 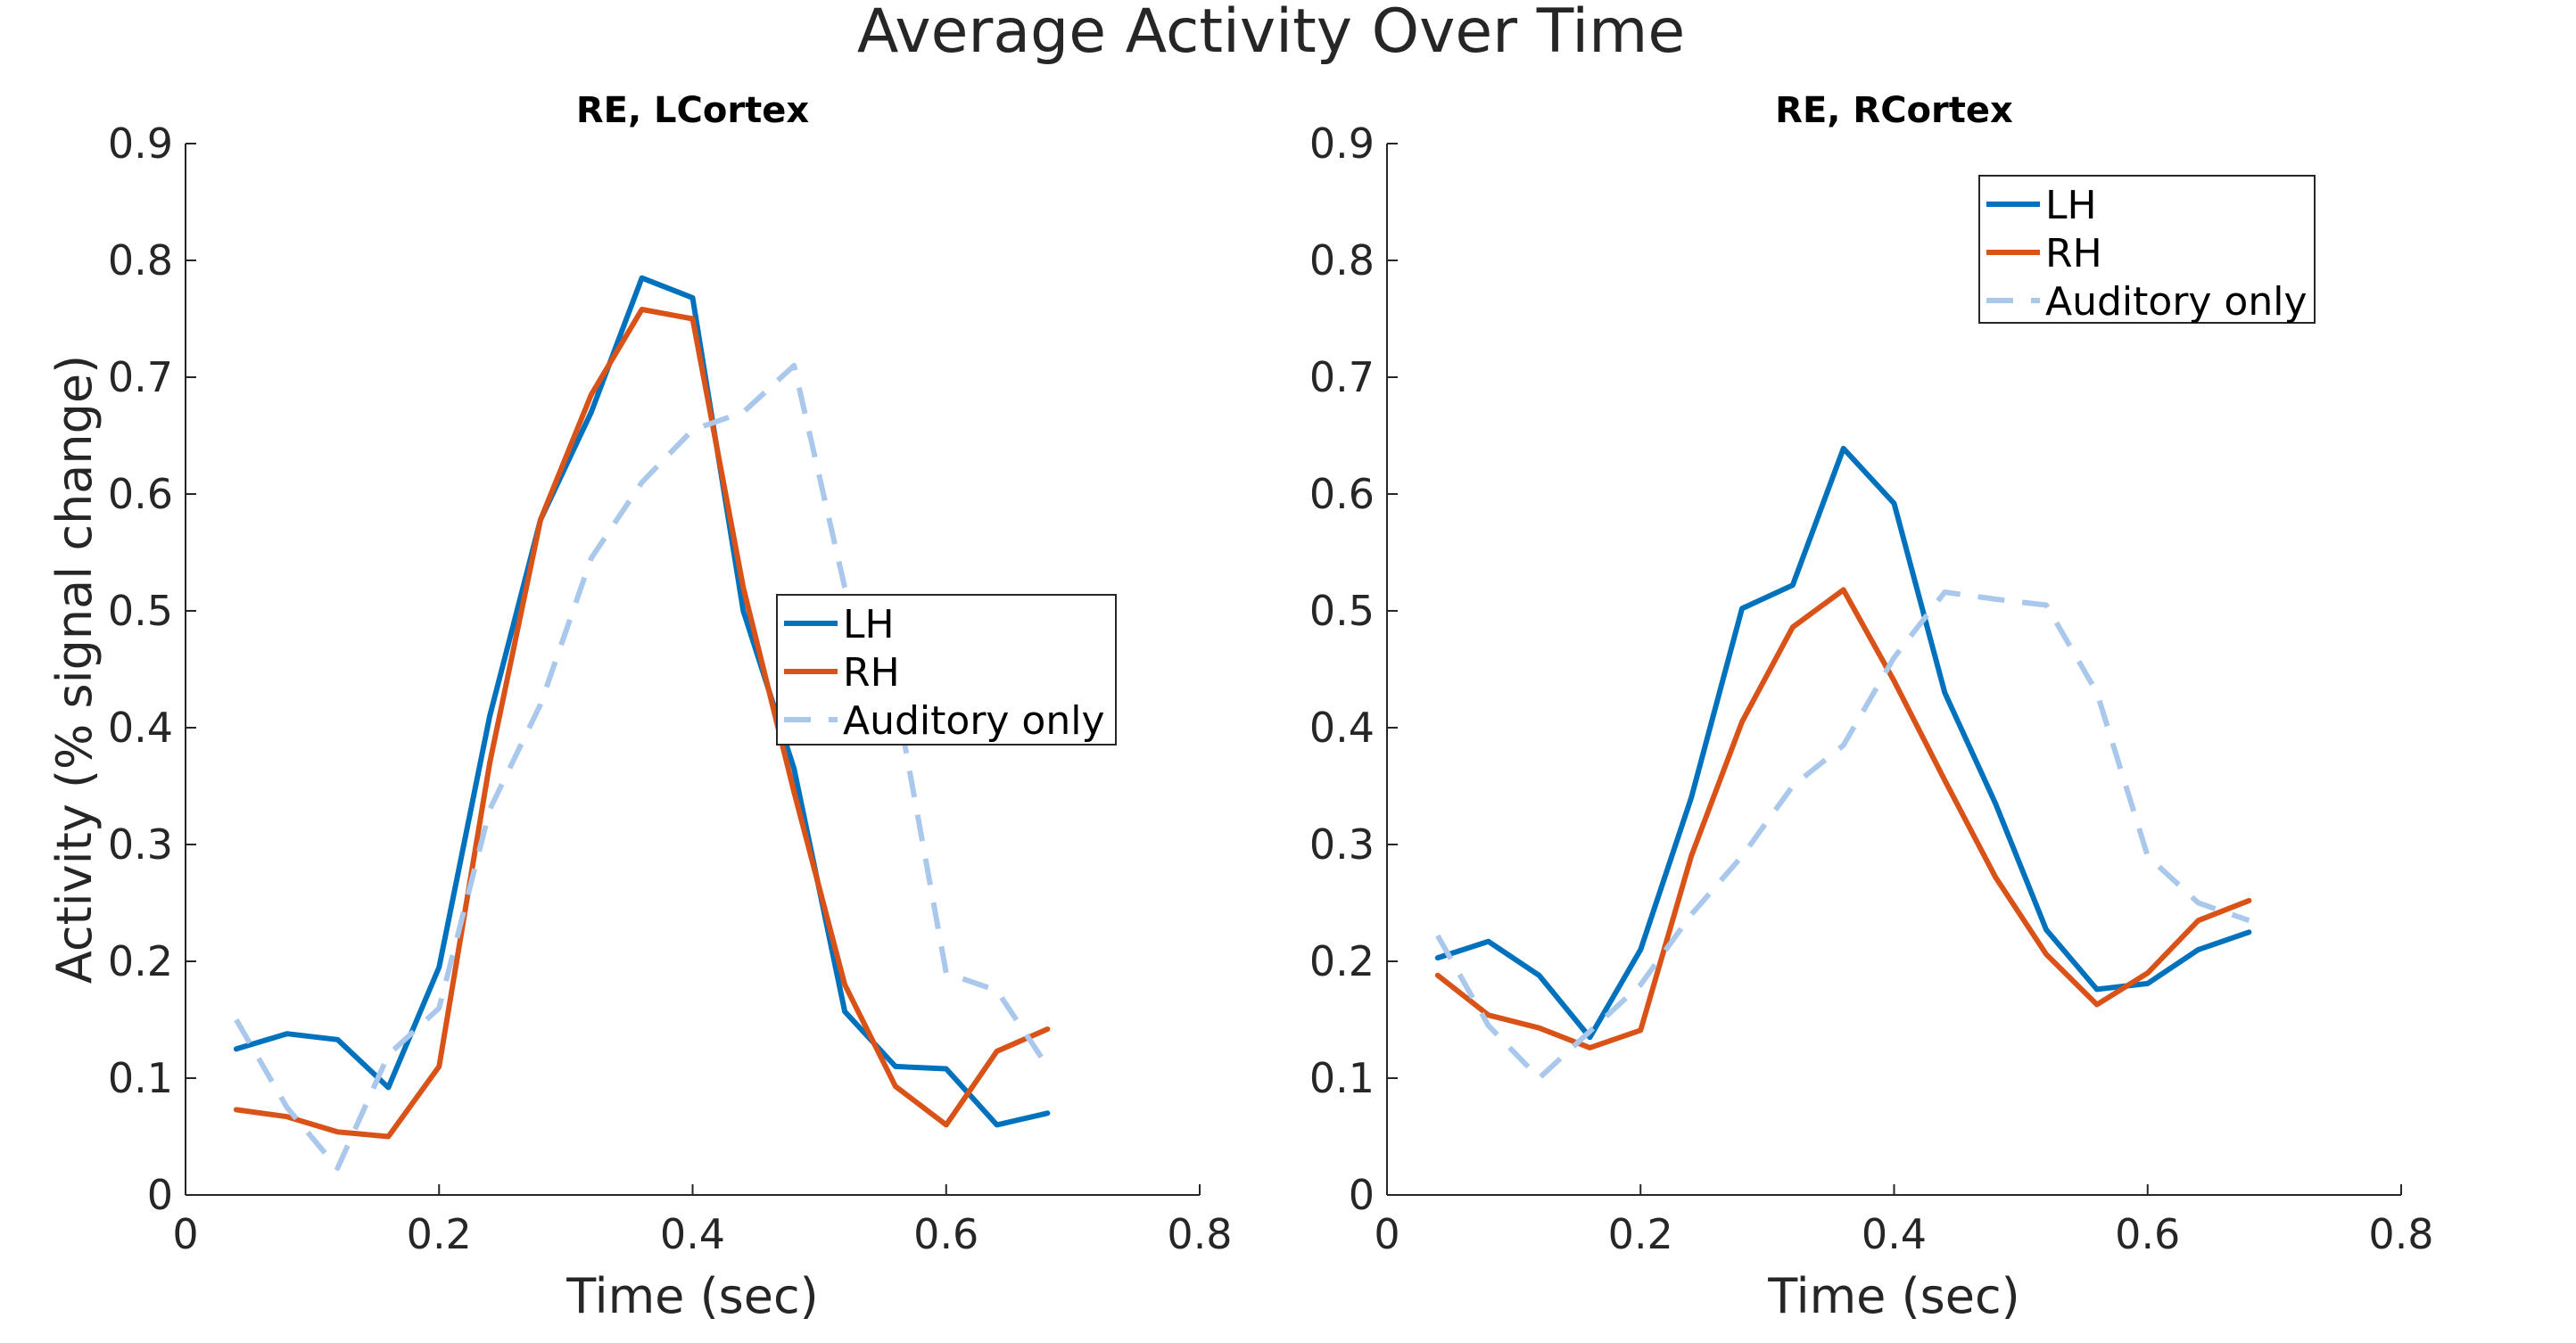 I want to click on series-line-rh, so click(x=1844, y=818).